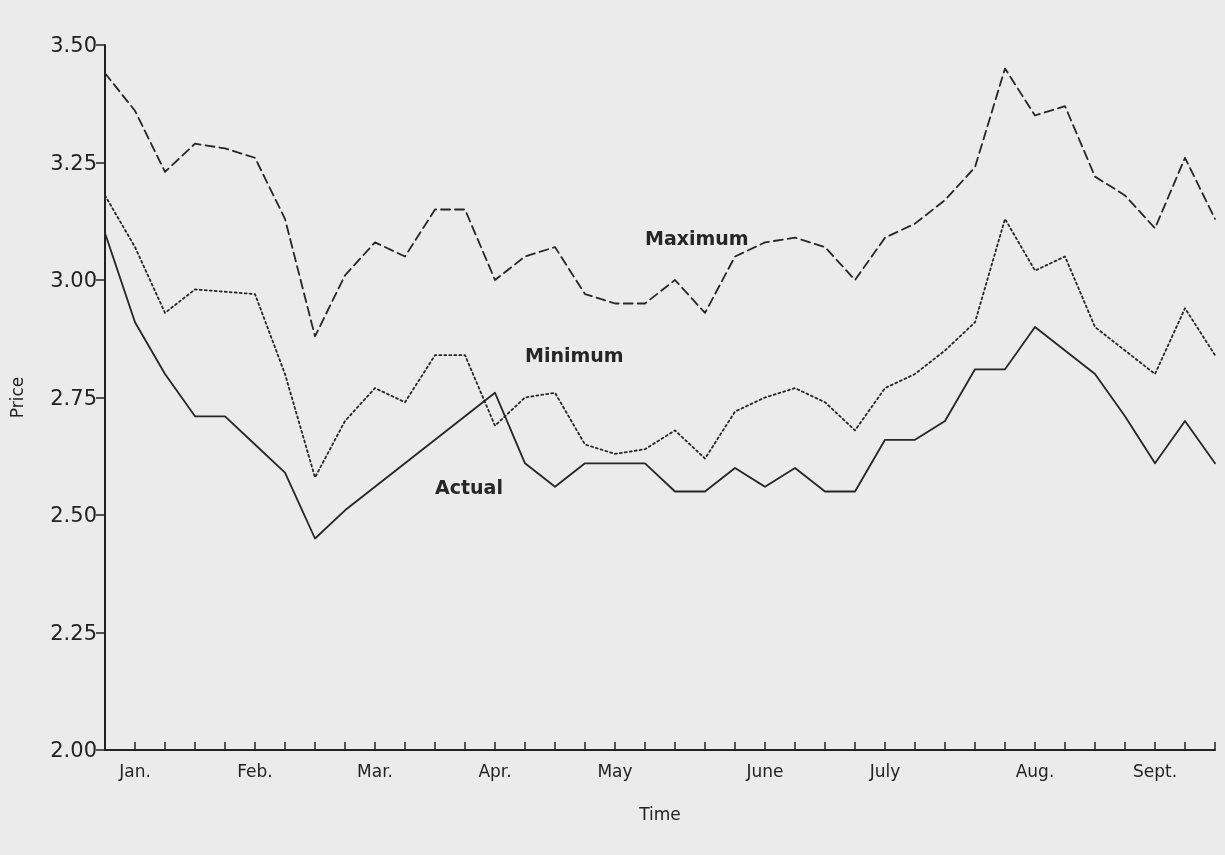 This screenshot has height=855, width=1225. I want to click on x-tick-label: Feb., so click(255, 770).